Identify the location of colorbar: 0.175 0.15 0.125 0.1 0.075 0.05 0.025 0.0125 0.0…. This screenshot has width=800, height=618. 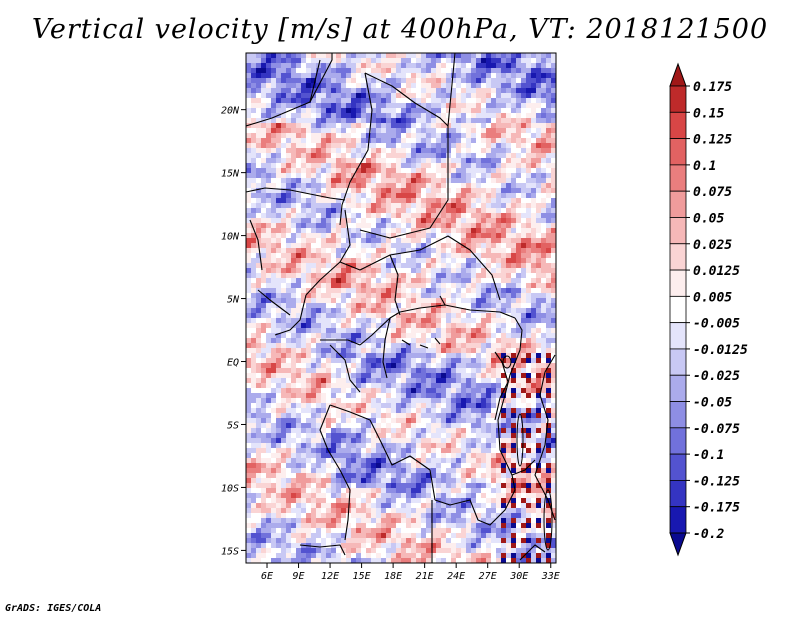
(708, 309).